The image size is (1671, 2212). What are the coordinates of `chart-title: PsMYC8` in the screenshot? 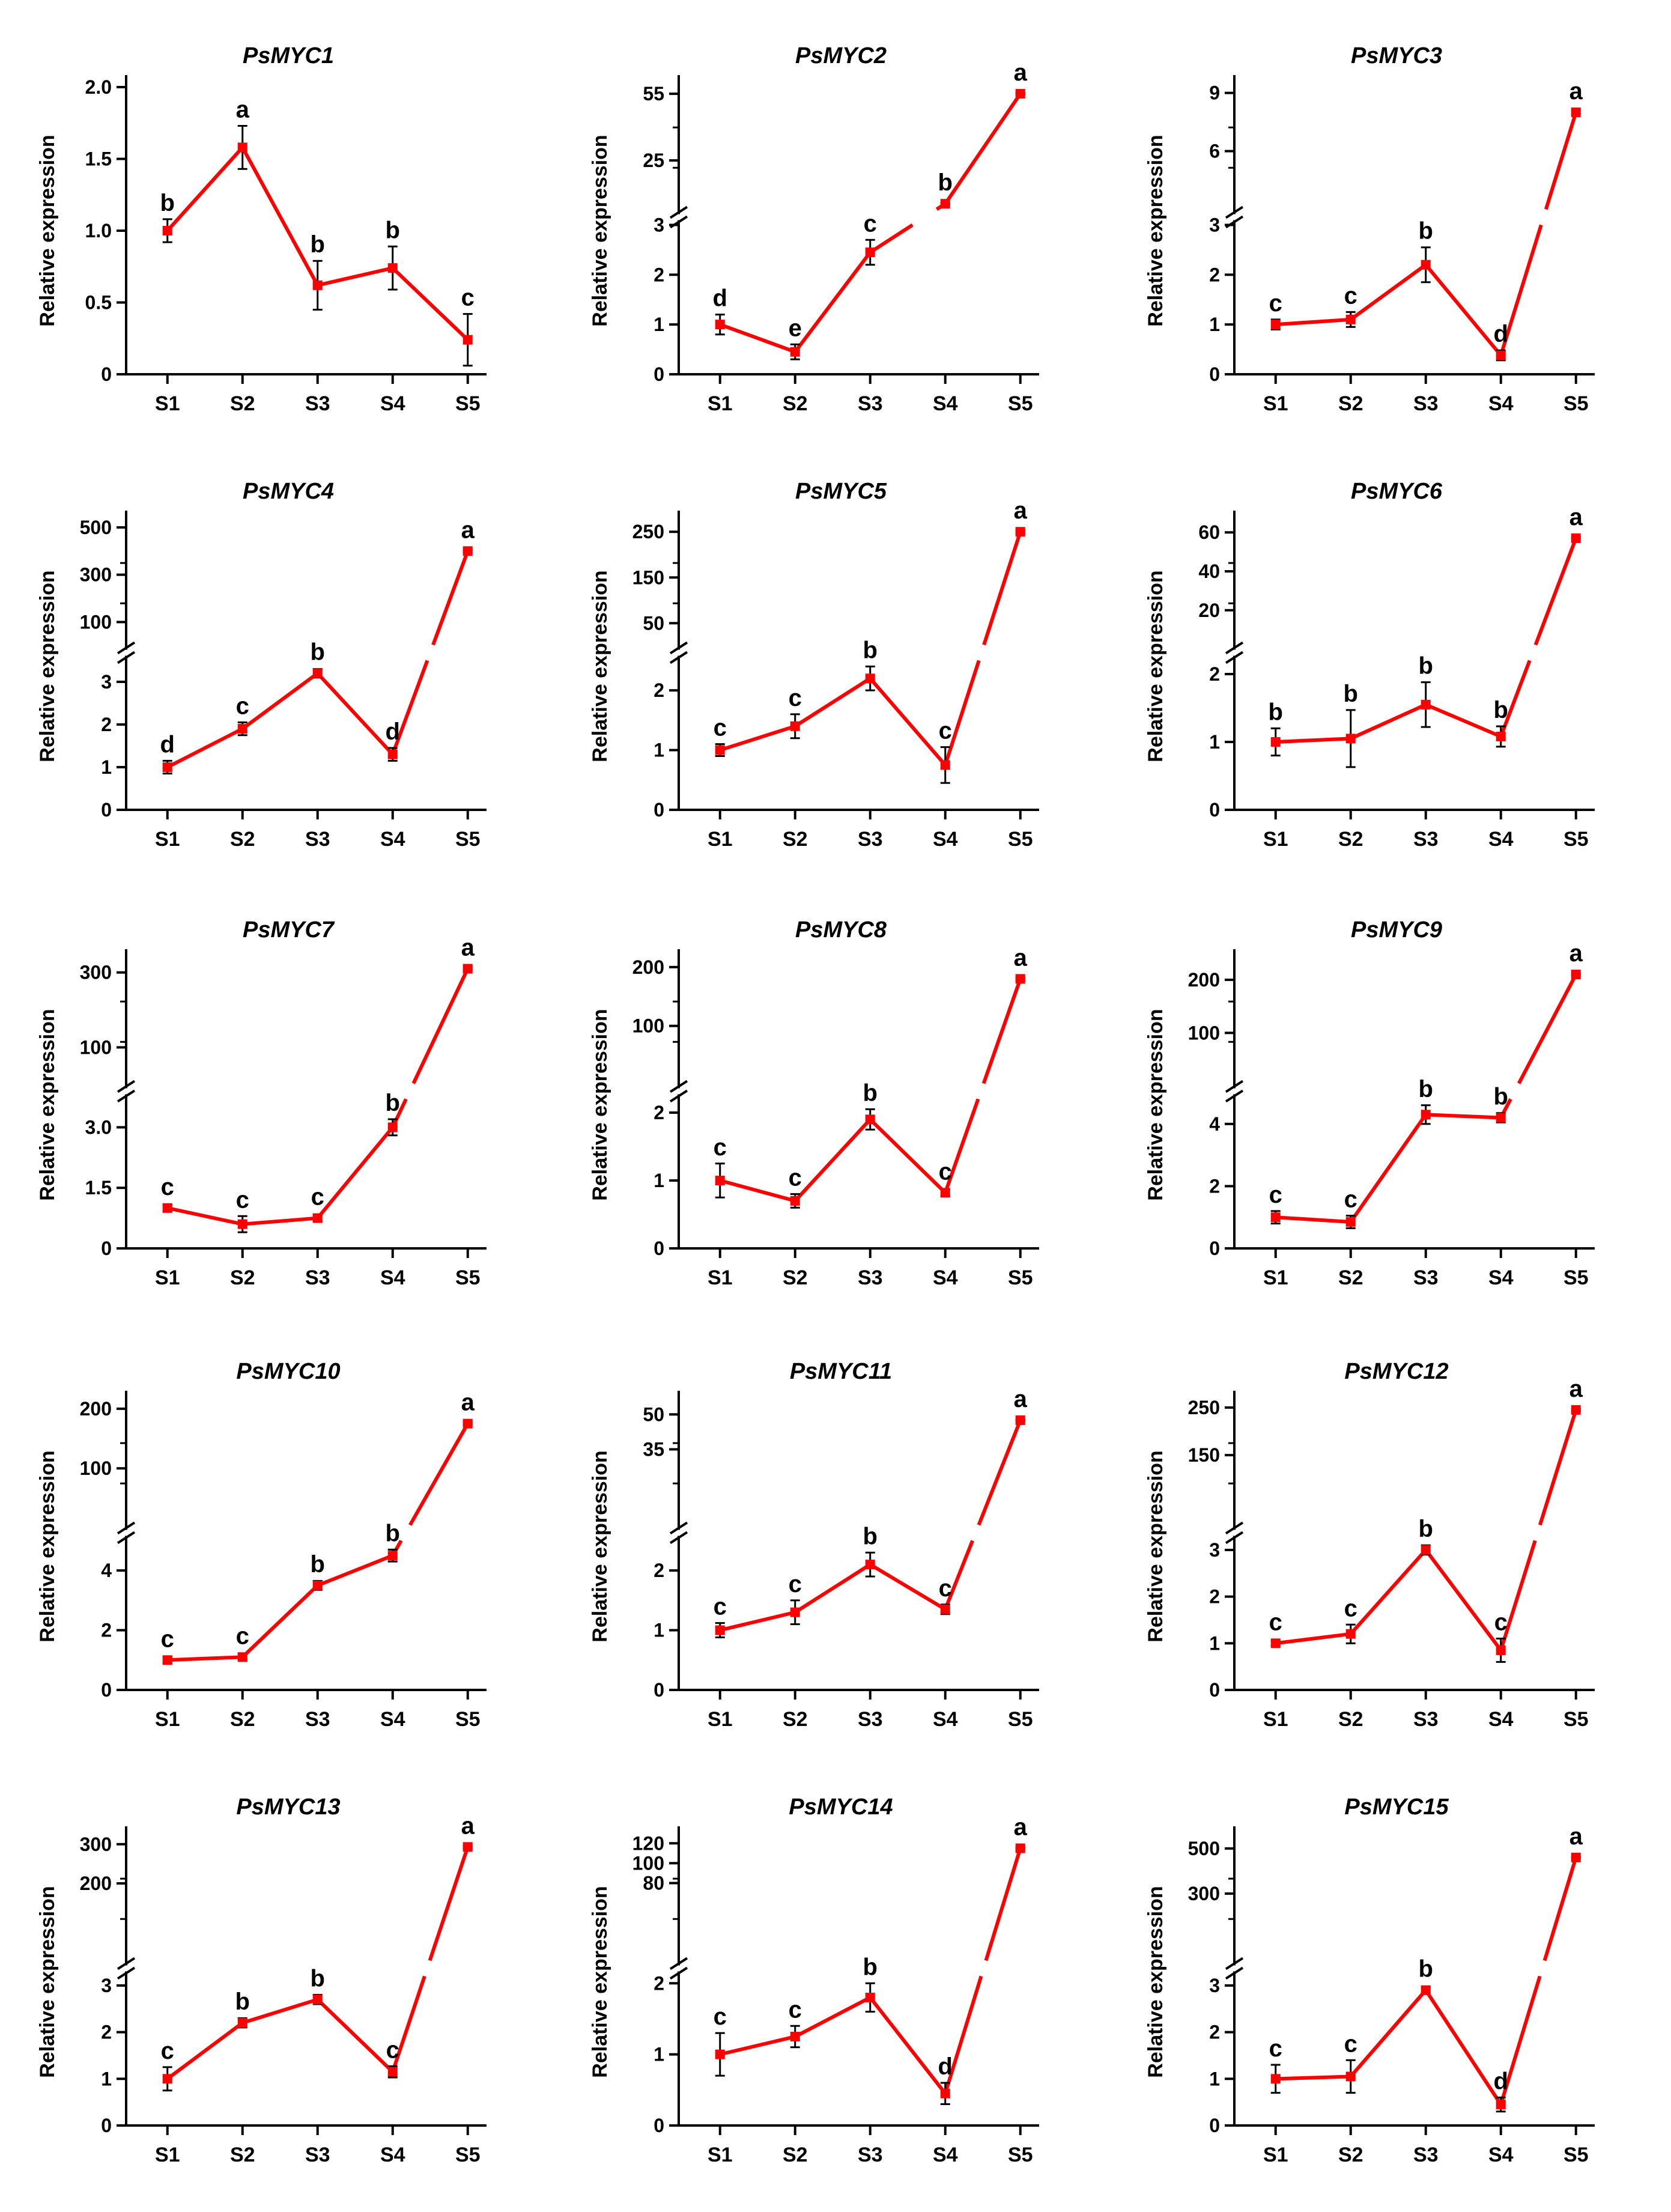 It's located at (841, 930).